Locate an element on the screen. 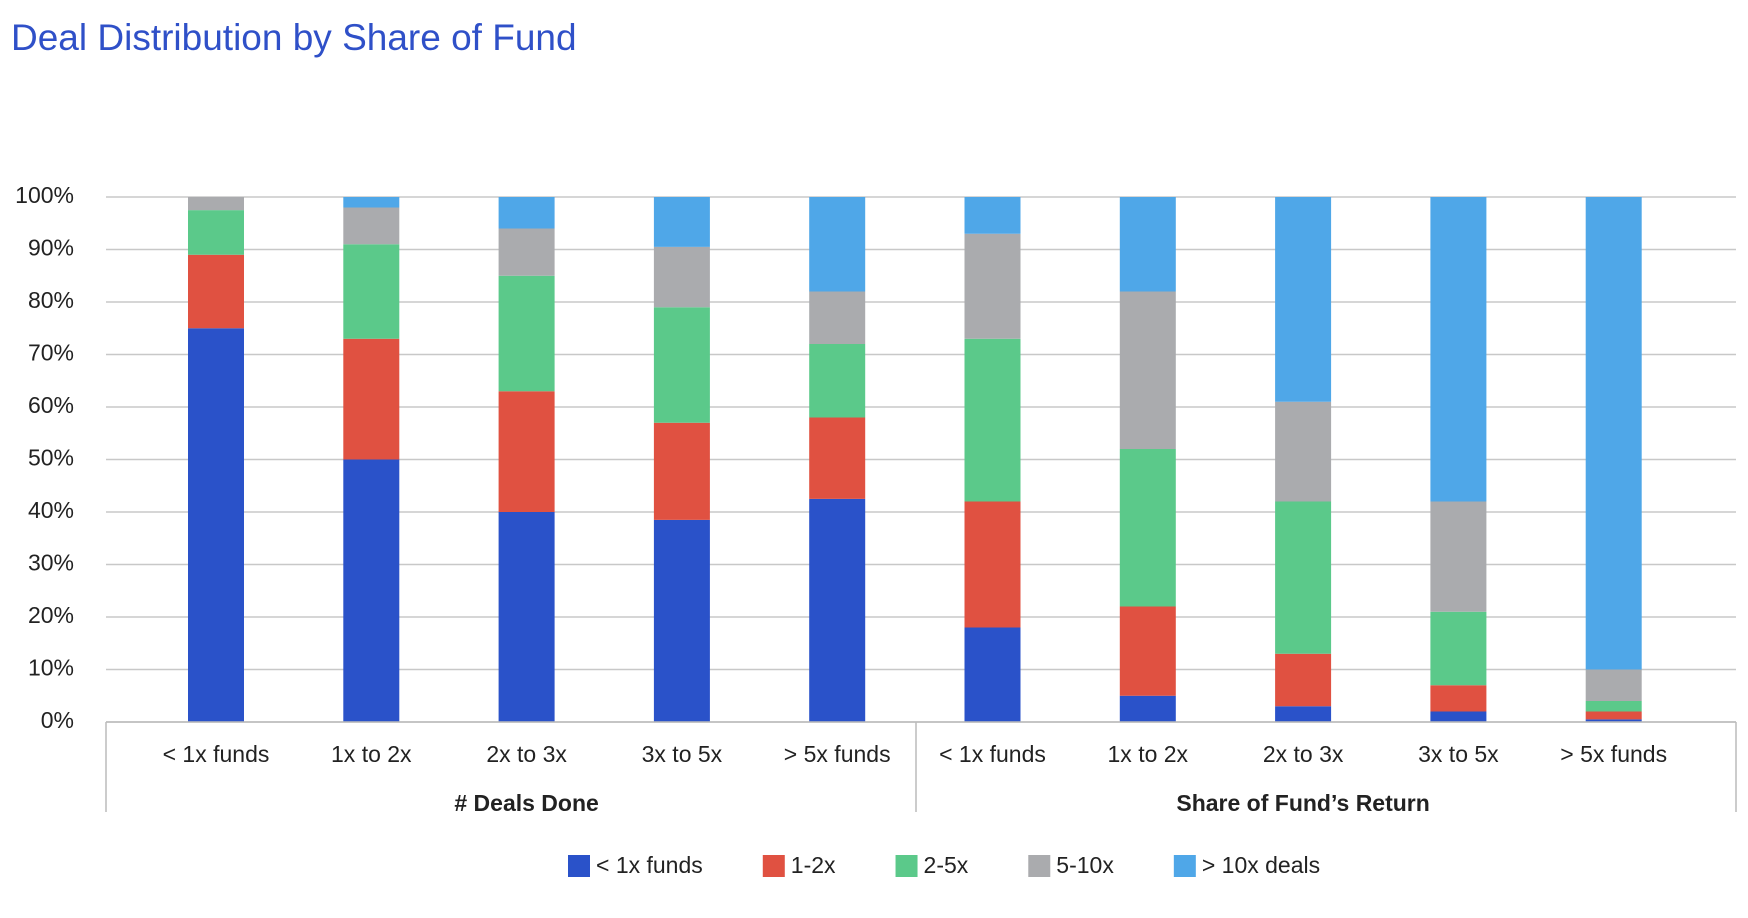  y-tick-label: 100% is located at coordinates (44, 195).